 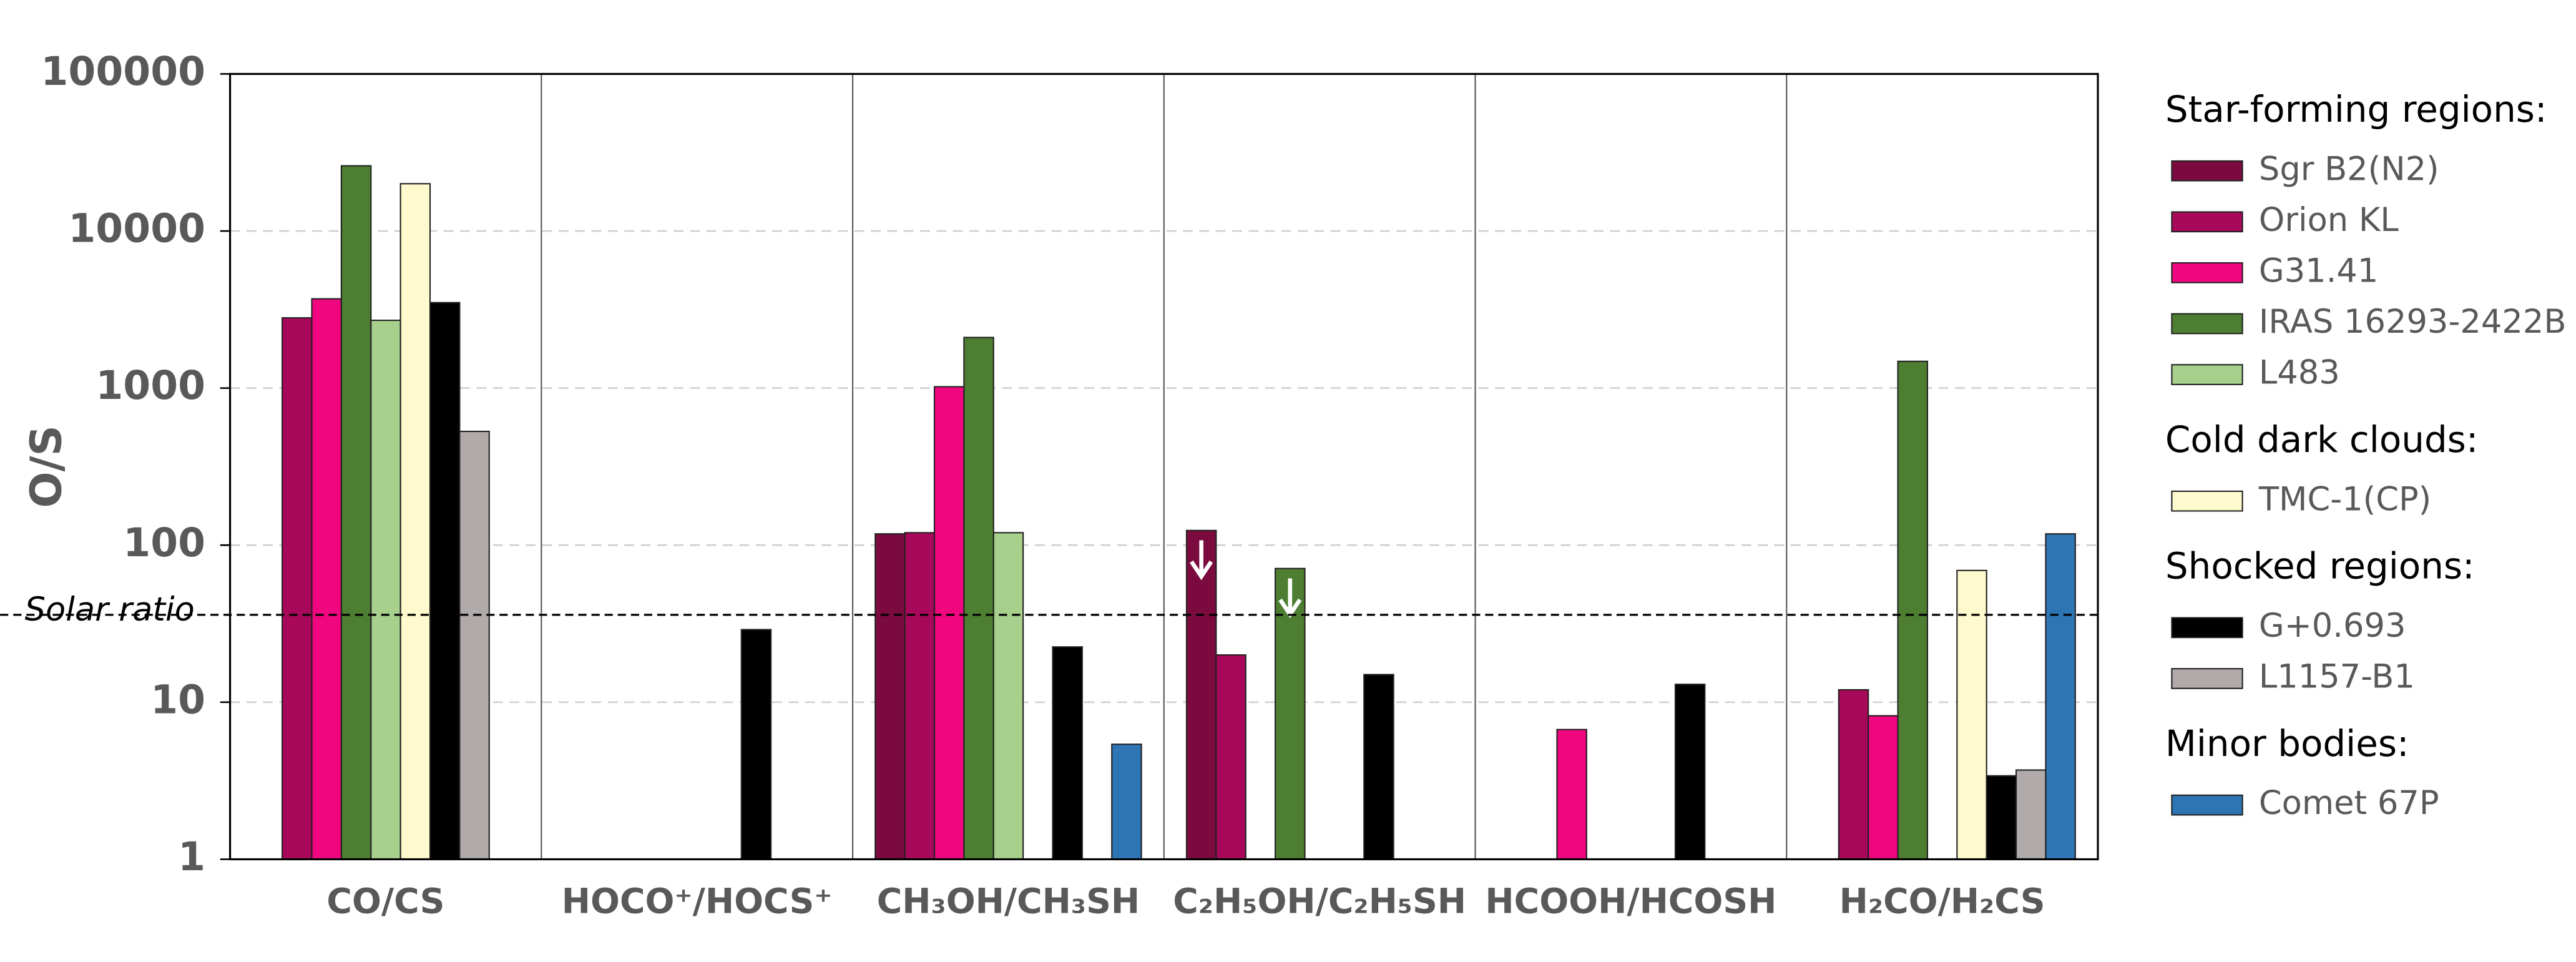 I want to click on legend-group-title: Shocked regions:, so click(x=2320, y=566).